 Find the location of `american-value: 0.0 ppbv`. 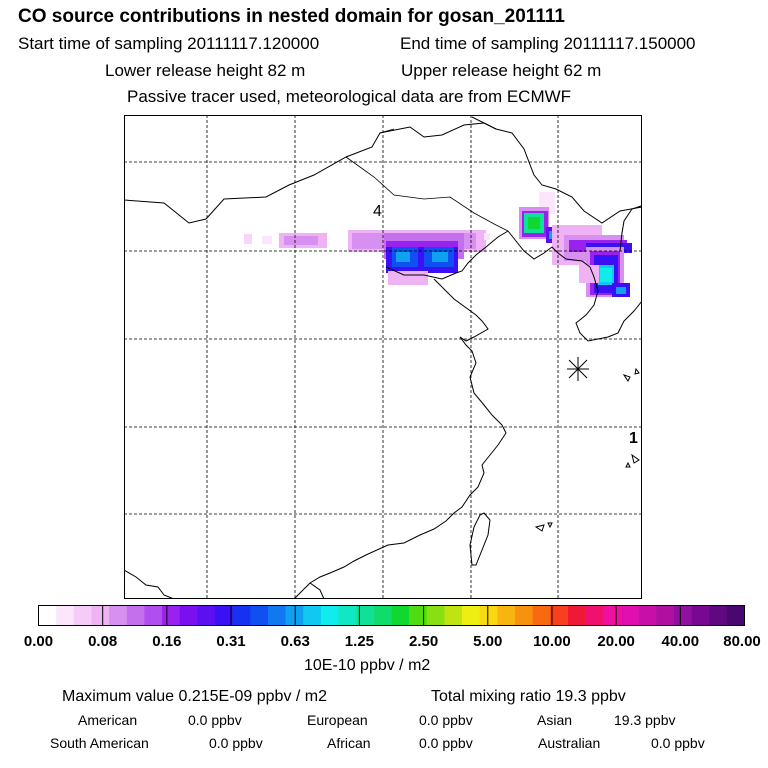

american-value: 0.0 ppbv is located at coordinates (215, 720).